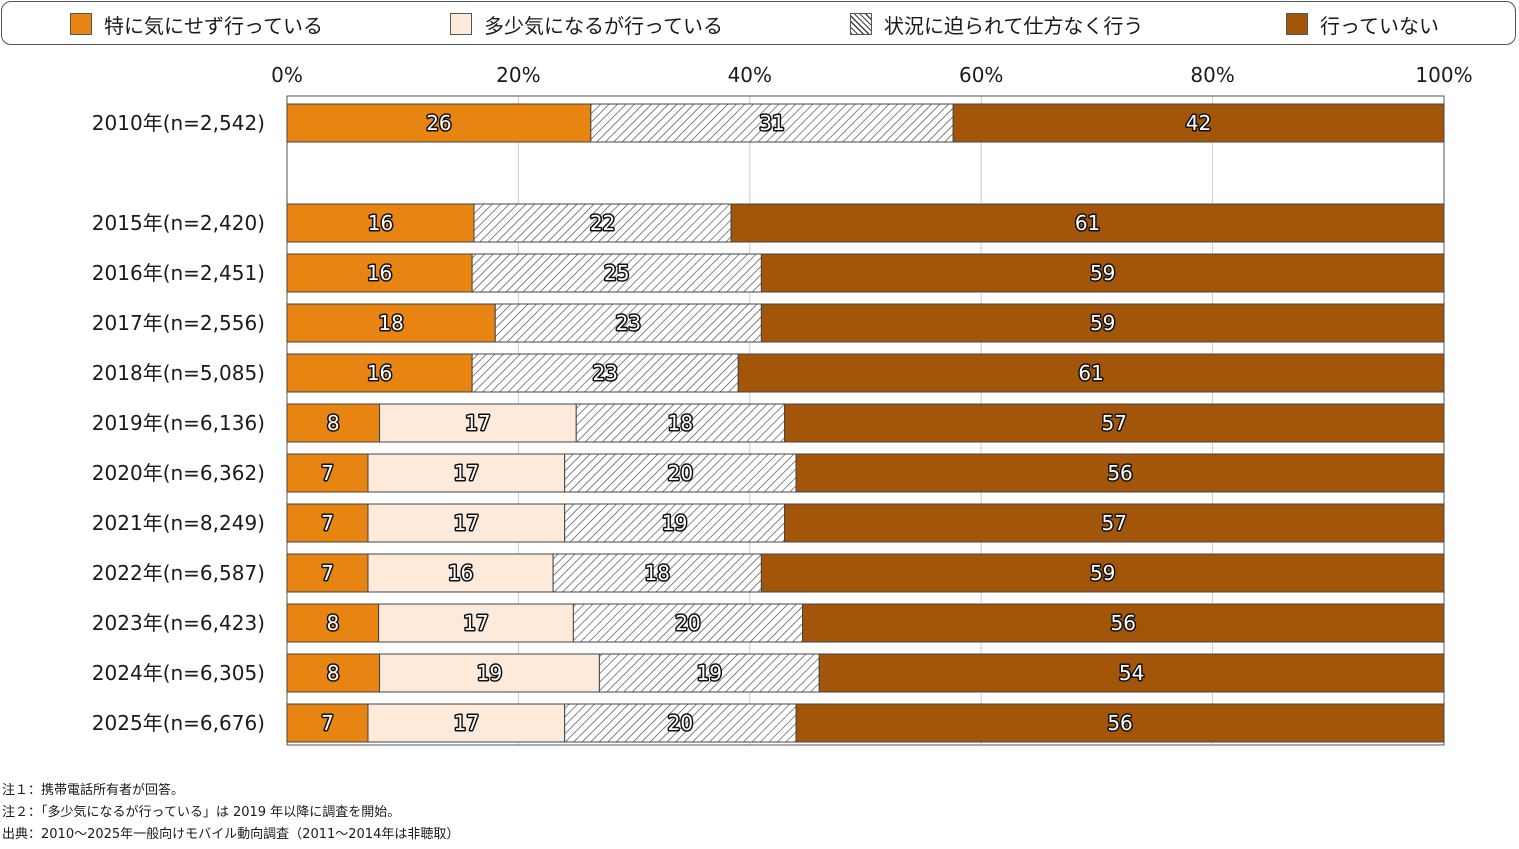  I want to click on x-tick-label: 80%, so click(1212, 75).